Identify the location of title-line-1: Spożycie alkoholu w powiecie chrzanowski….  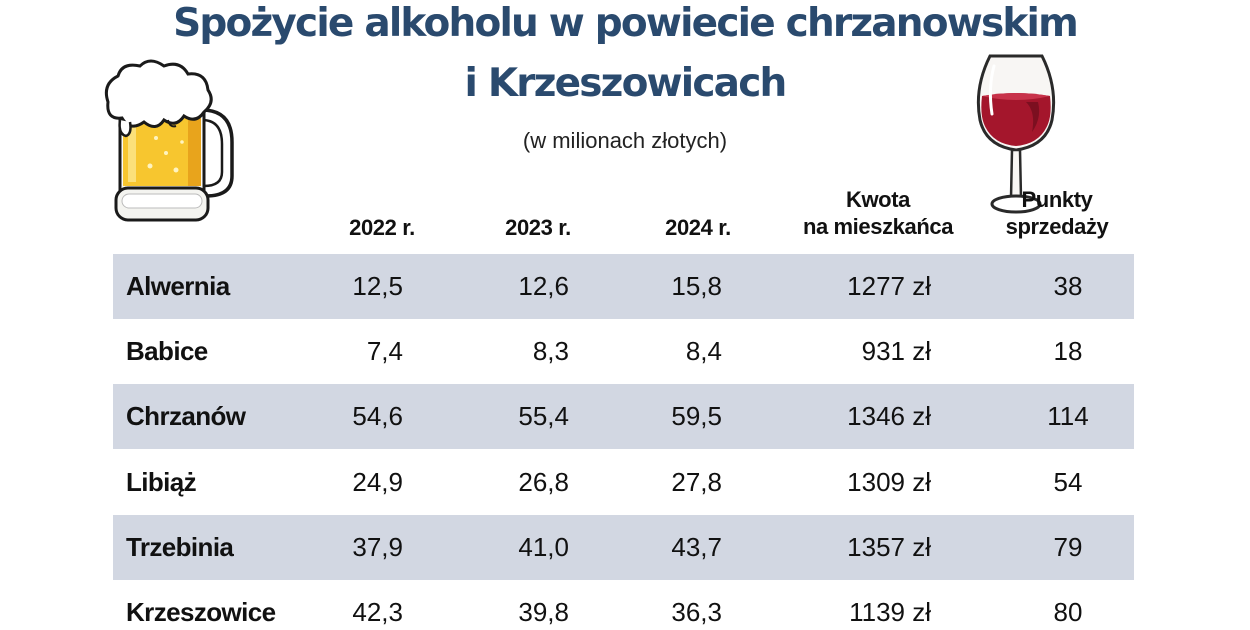
(626, 23).